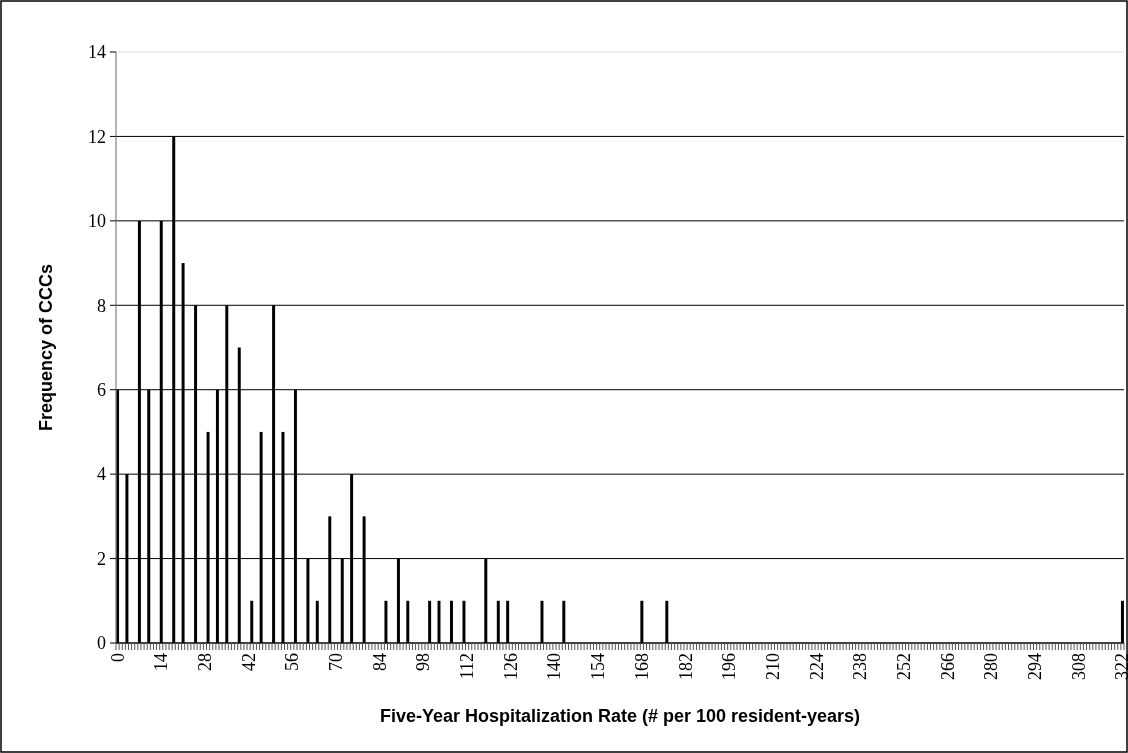  Describe the element at coordinates (161, 662) in the screenshot. I see `x-tick-label: 14` at that location.